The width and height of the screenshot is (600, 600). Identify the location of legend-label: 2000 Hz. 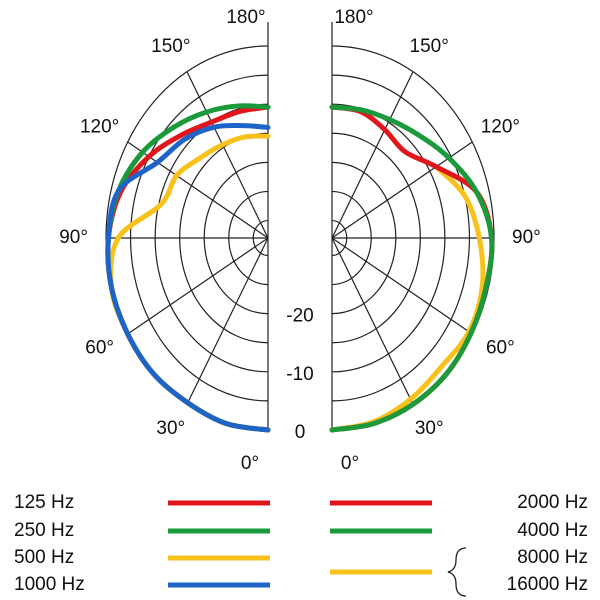
(552, 502).